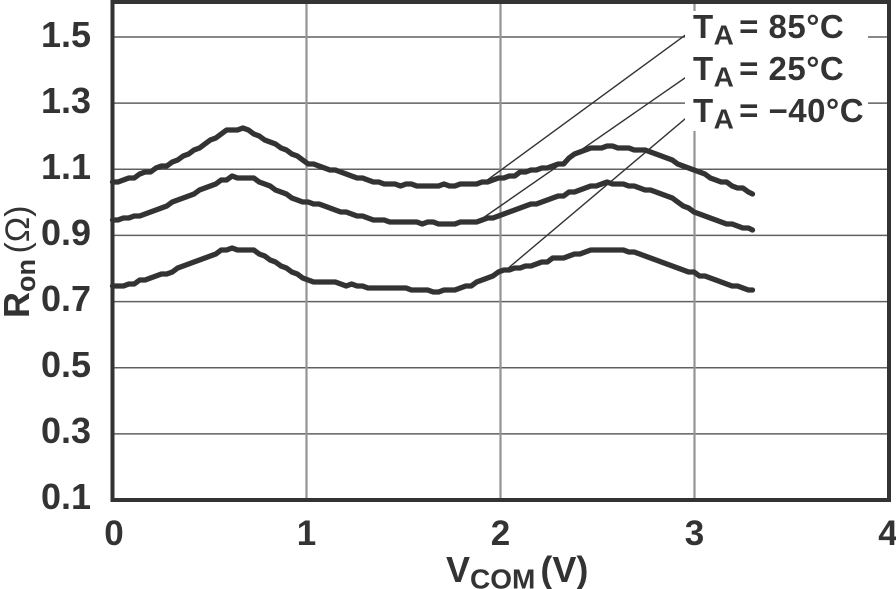 The image size is (896, 589). I want to click on svg-text: TA = 85°C, so click(768, 29).